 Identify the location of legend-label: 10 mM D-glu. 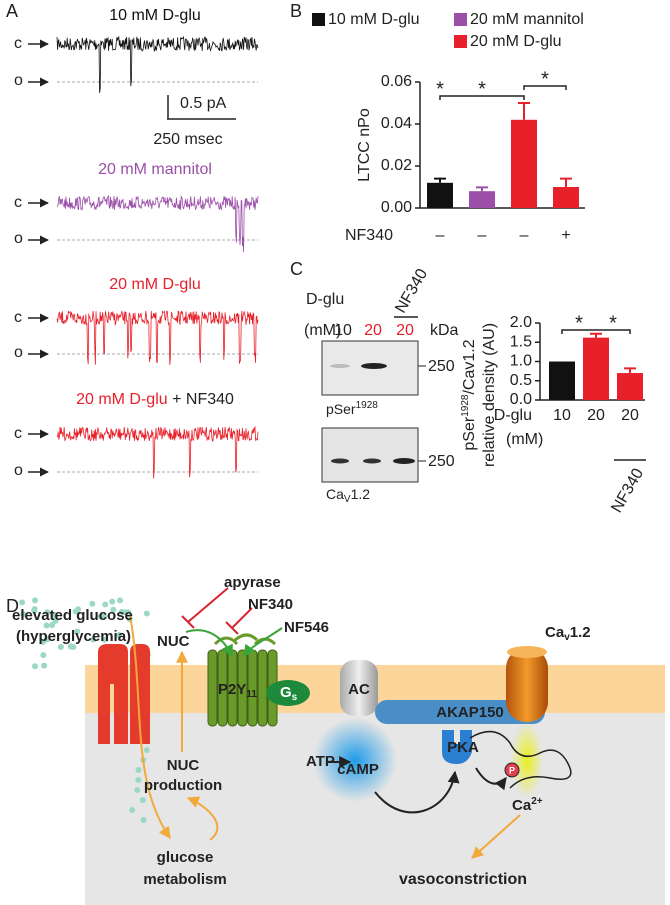
(374, 19).